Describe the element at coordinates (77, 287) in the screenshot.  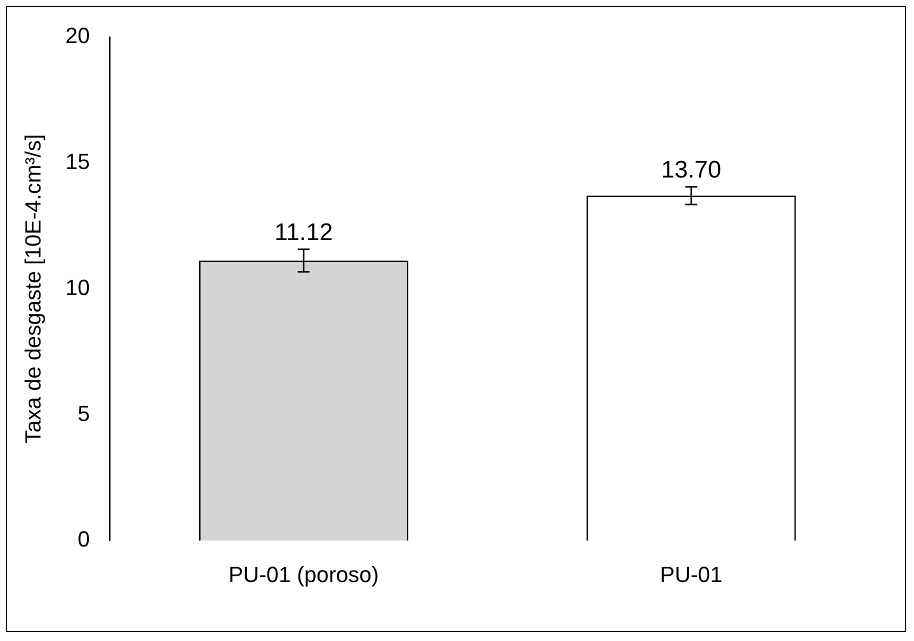
I see `y-tick-label: 10` at that location.